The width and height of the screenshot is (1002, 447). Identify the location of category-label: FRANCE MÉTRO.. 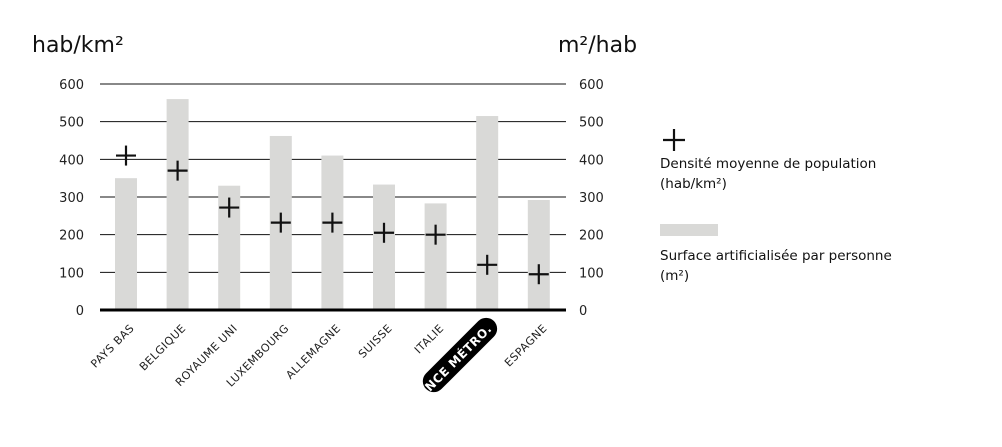
(450, 365).